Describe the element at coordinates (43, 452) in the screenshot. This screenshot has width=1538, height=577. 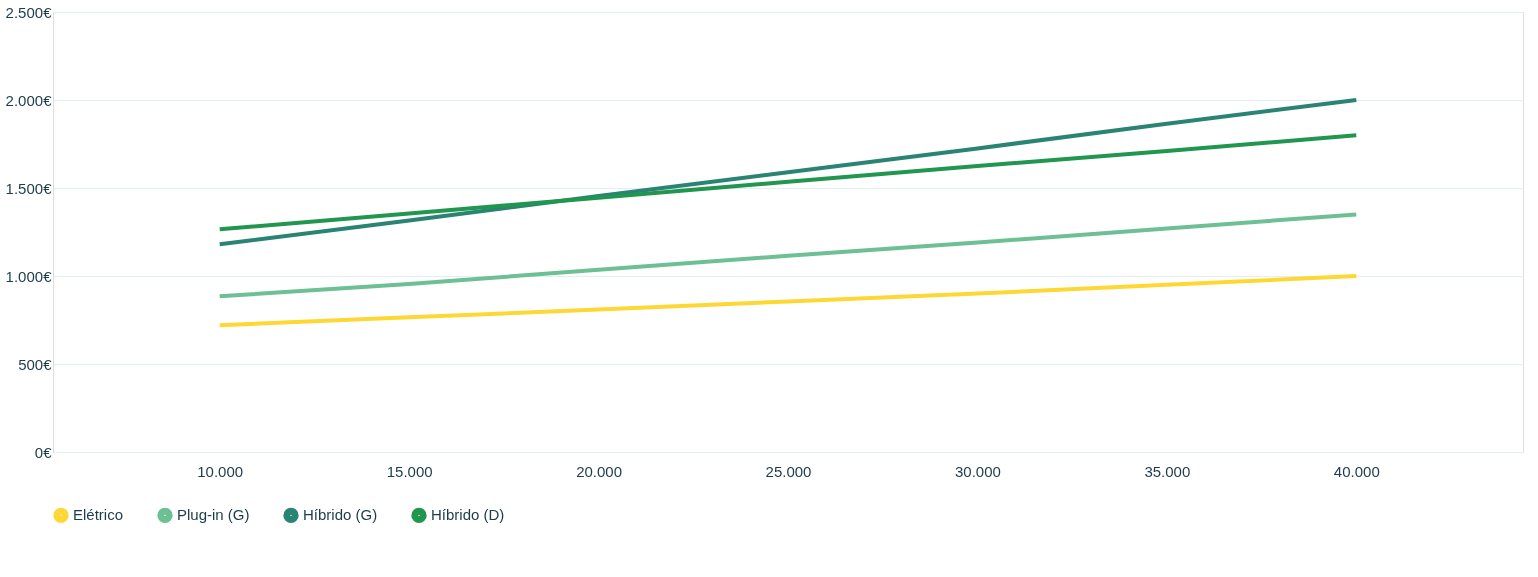
I see `y-tick-label: 0€` at that location.